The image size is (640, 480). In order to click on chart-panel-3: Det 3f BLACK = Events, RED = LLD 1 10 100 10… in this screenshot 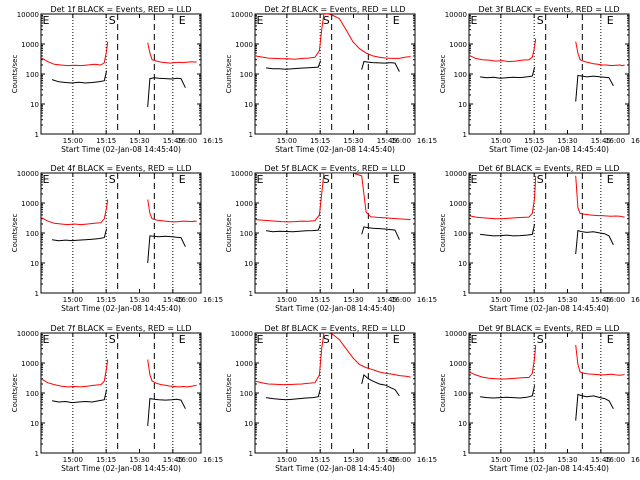, I will do `click(539, 79)`.